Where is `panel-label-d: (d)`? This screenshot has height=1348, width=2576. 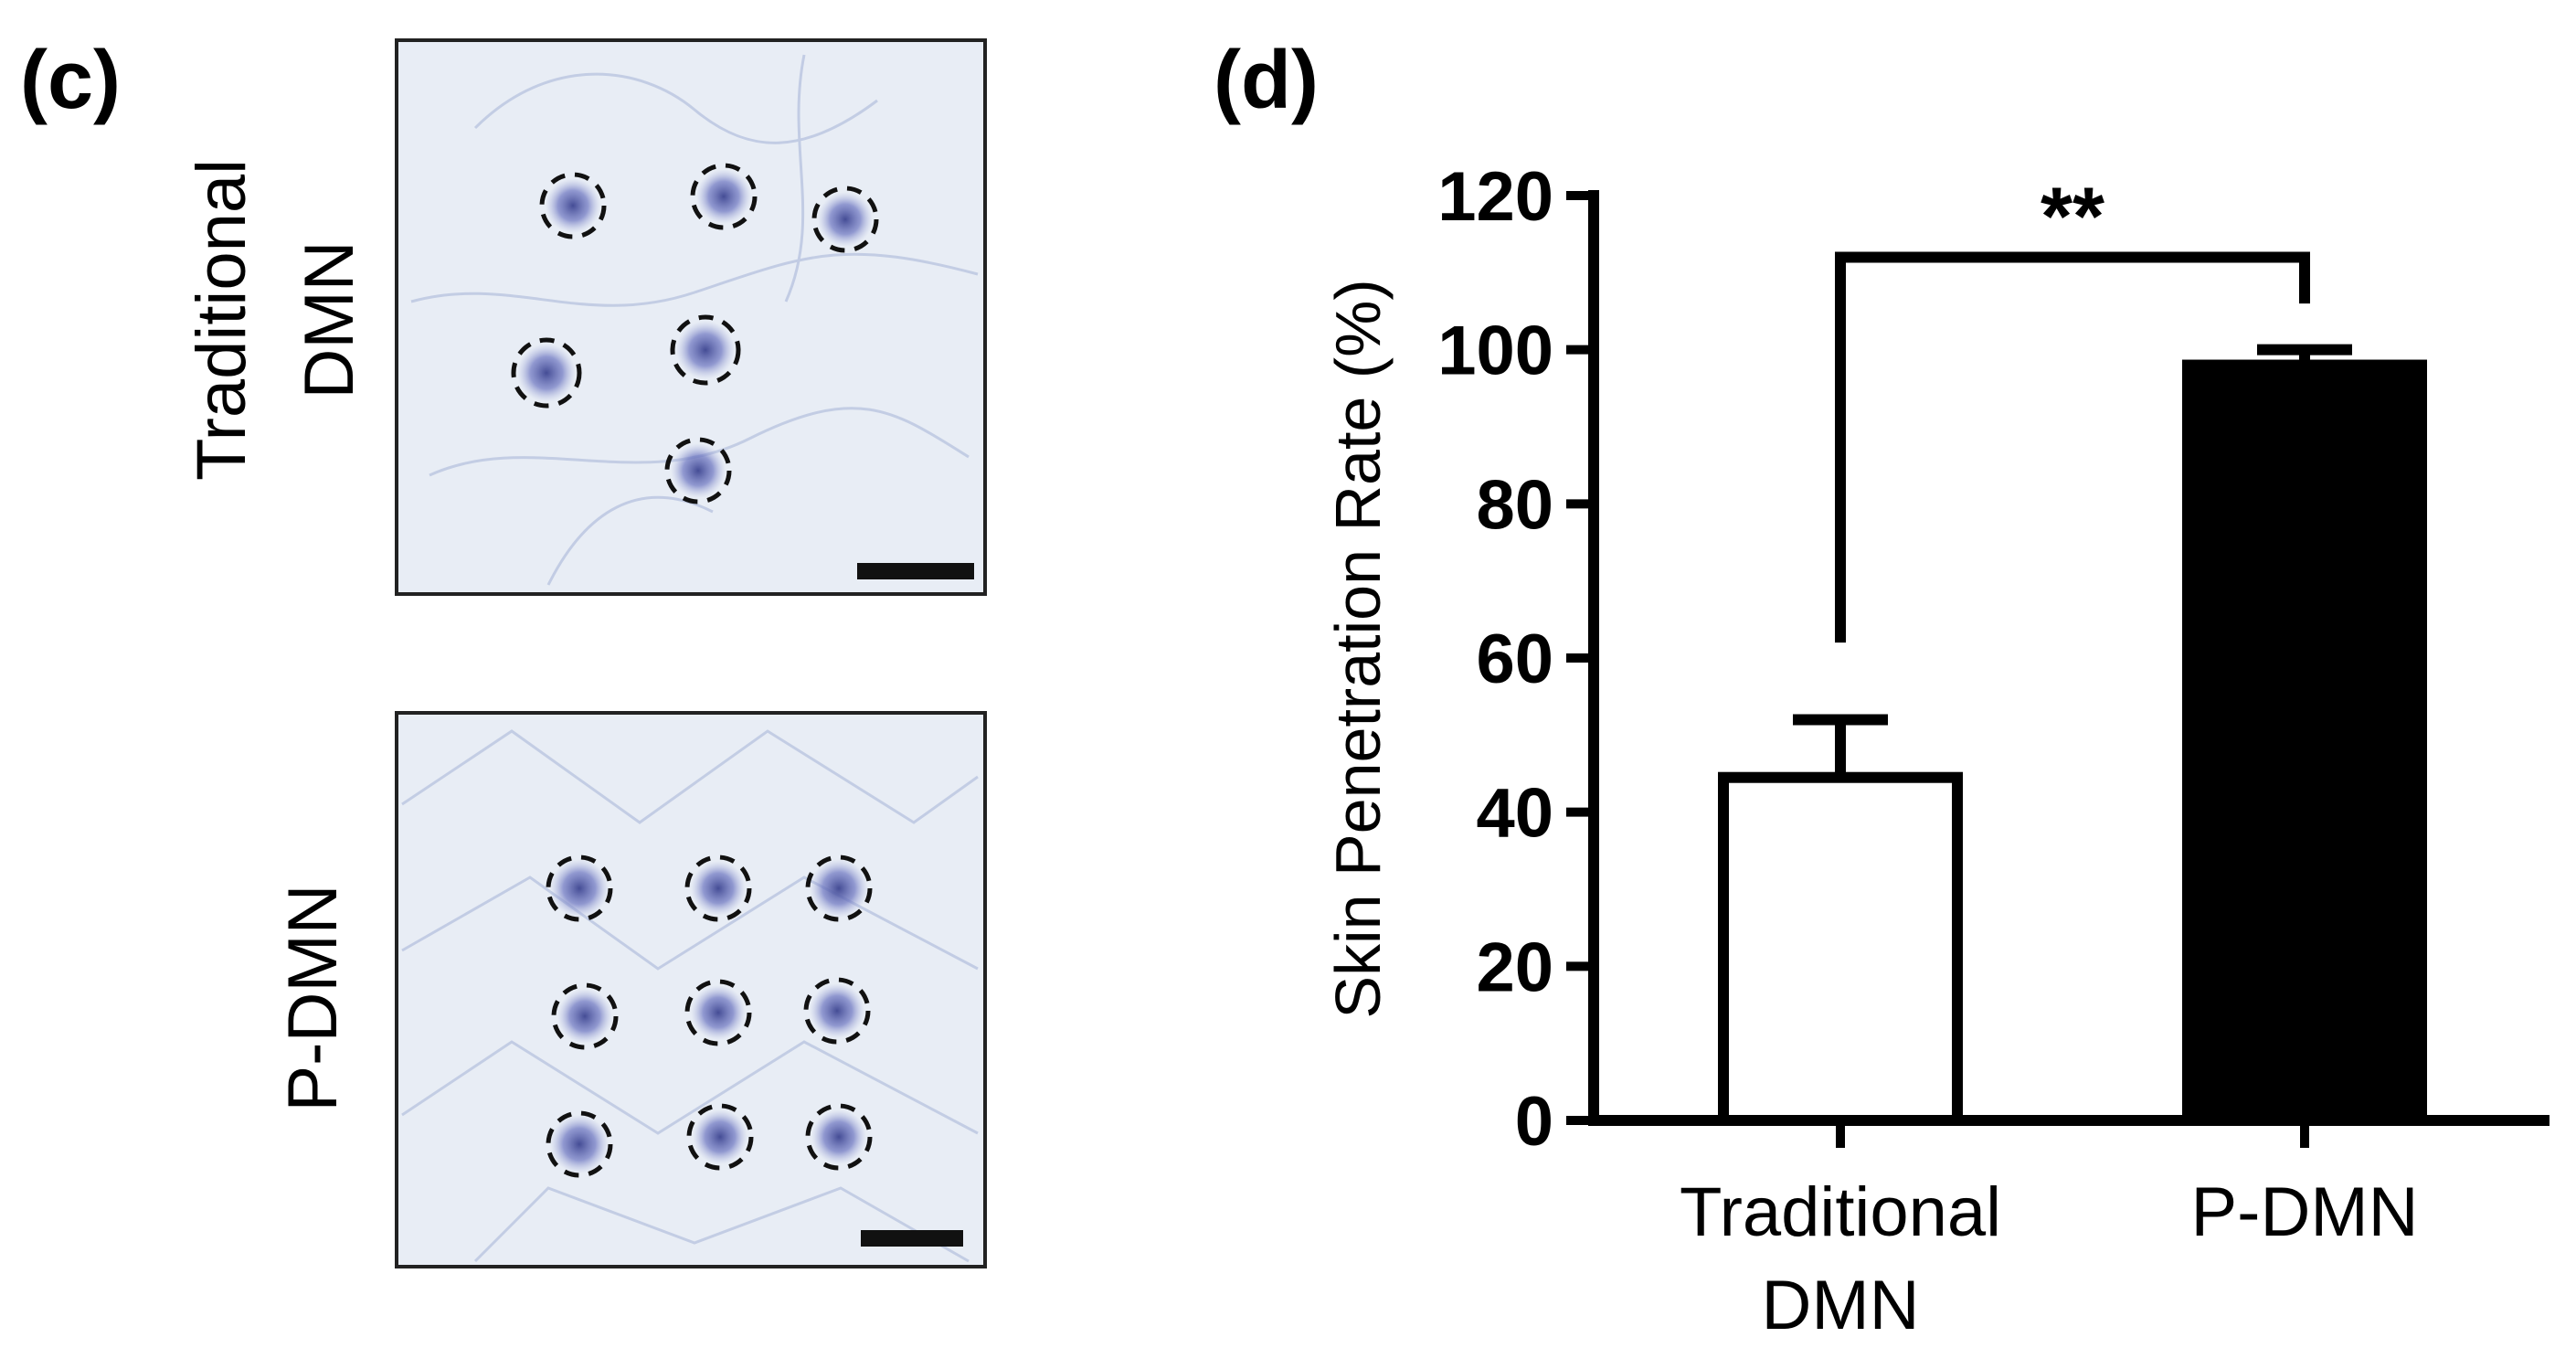 panel-label-d: (d) is located at coordinates (1266, 80).